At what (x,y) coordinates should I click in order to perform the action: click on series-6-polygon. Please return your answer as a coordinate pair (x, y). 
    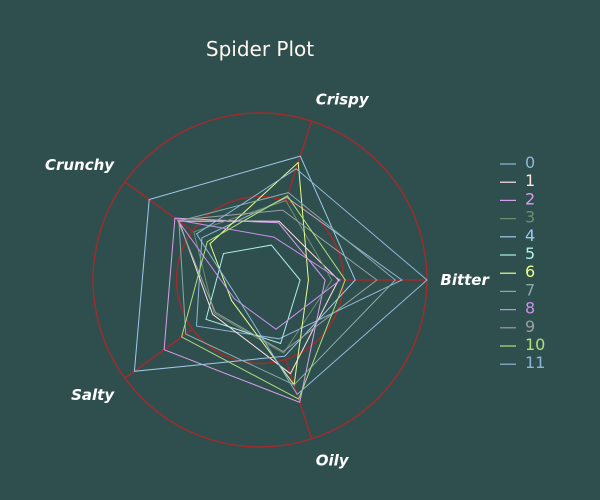
    Looking at the image, I should click on (259, 274).